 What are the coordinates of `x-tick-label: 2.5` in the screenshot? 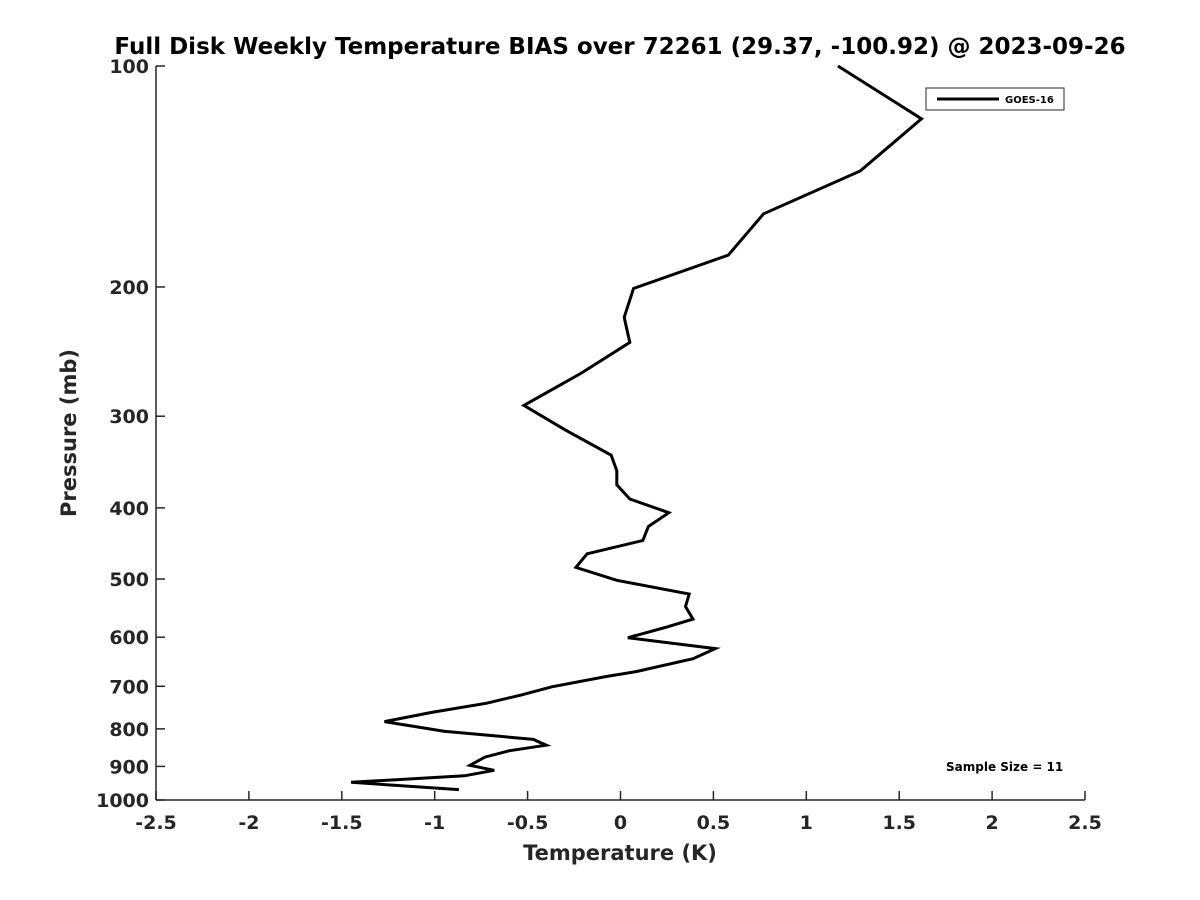 It's located at (1085, 823).